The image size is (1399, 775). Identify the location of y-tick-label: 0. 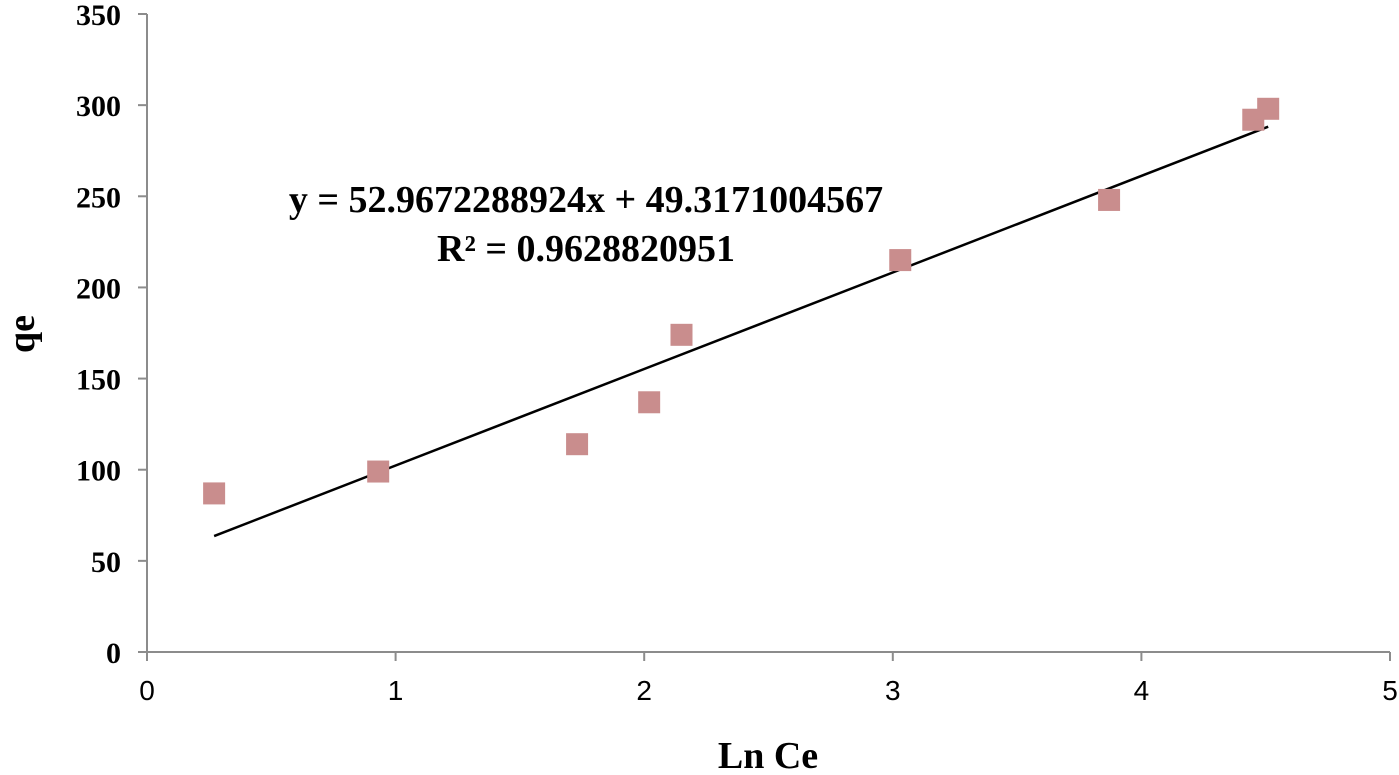
(113, 653).